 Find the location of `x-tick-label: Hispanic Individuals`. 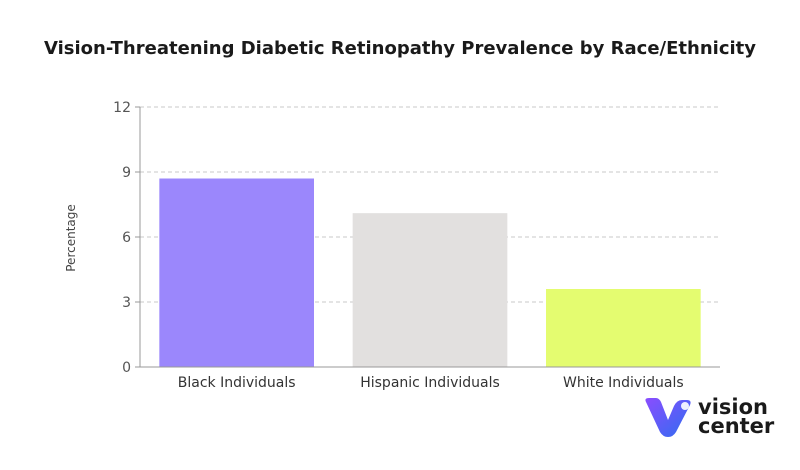

x-tick-label: Hispanic Individuals is located at coordinates (430, 383).